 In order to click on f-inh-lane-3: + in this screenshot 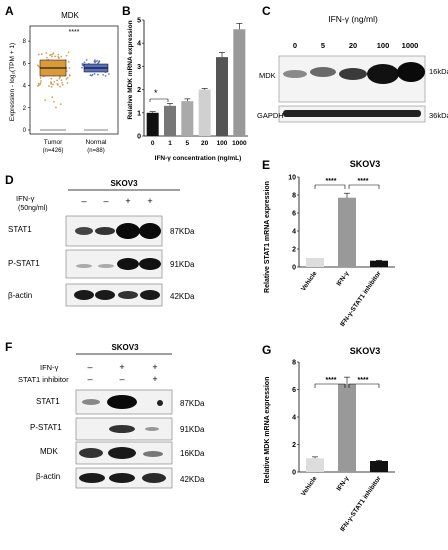, I will do `click(154, 379)`.